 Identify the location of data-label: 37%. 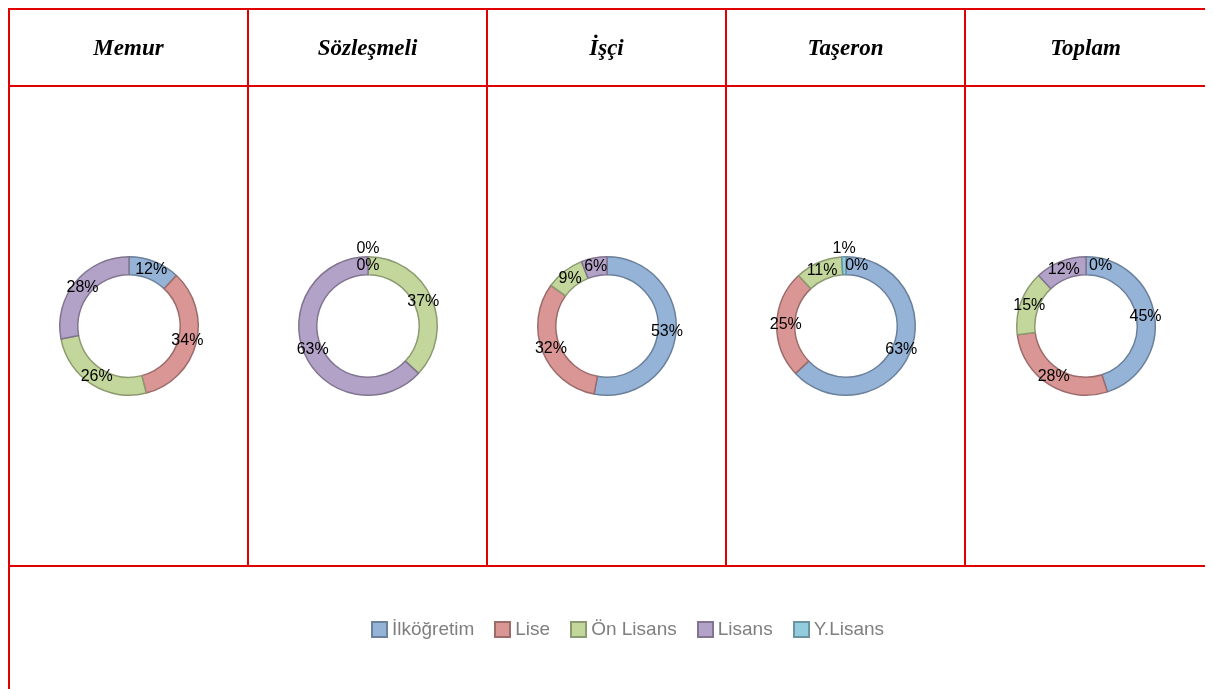
(422, 301).